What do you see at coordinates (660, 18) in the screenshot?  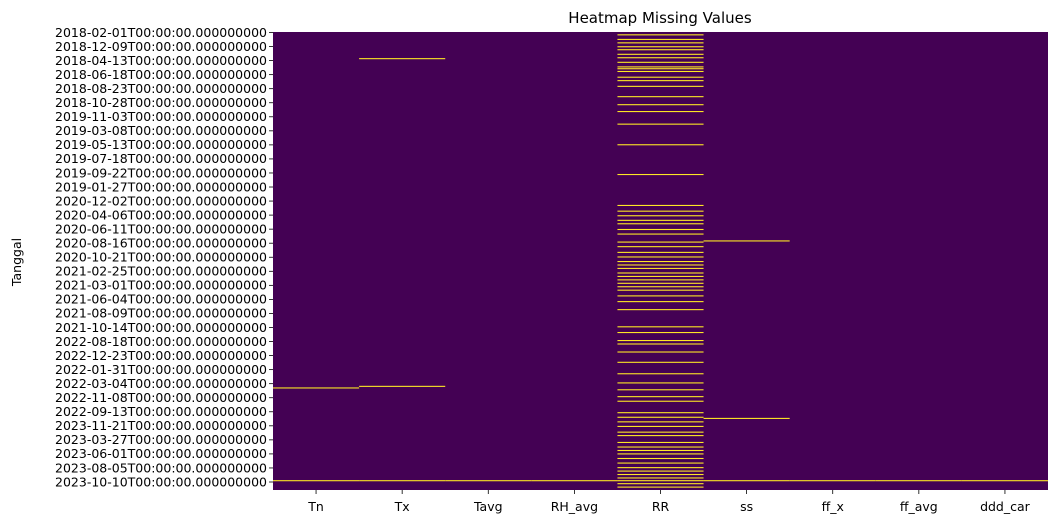 I see `chart-title: Heatmap Missing Values` at bounding box center [660, 18].